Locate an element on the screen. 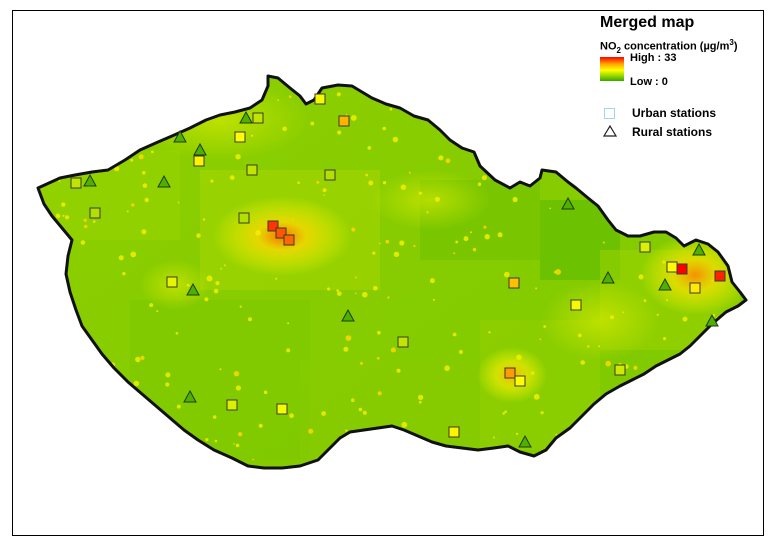 The image size is (780, 550). legend-urban-label: Urban stations is located at coordinates (674, 113).